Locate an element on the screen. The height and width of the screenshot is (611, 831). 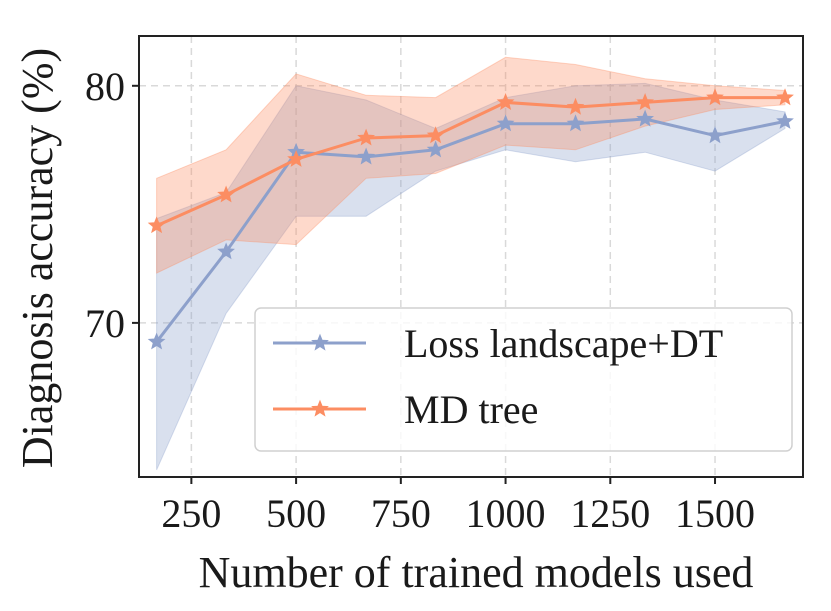
x-tick-label: 250 is located at coordinates (191, 513).